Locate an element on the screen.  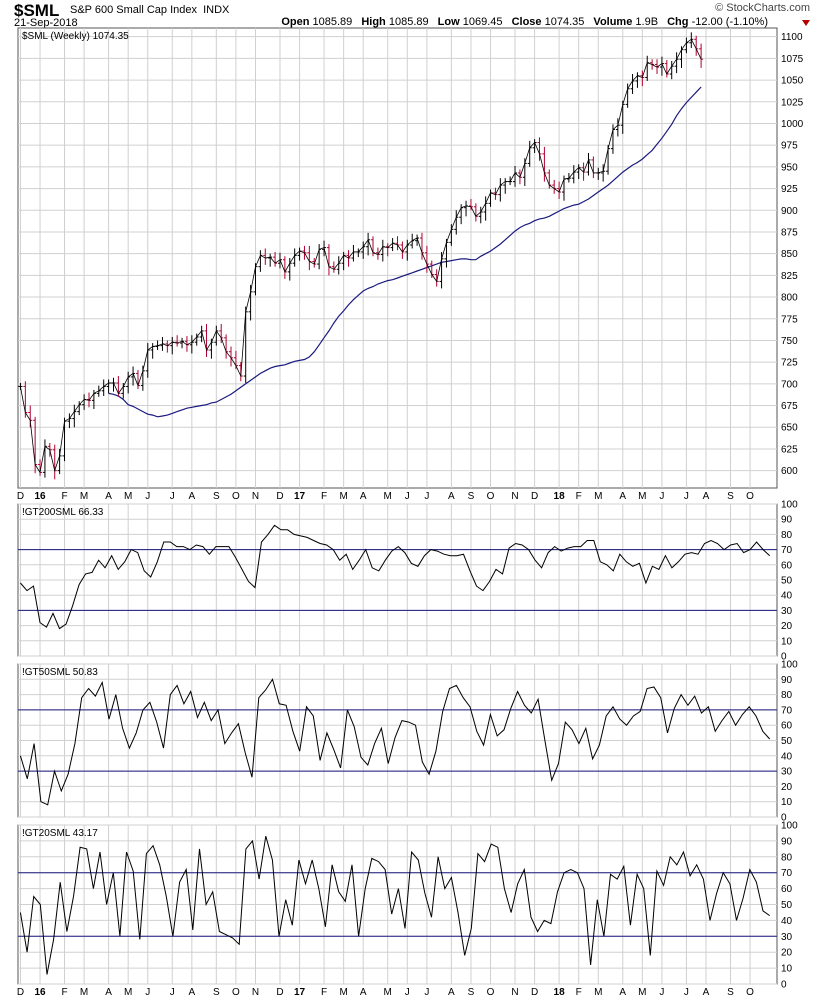
low-value: 1069.45 is located at coordinates (482, 22).